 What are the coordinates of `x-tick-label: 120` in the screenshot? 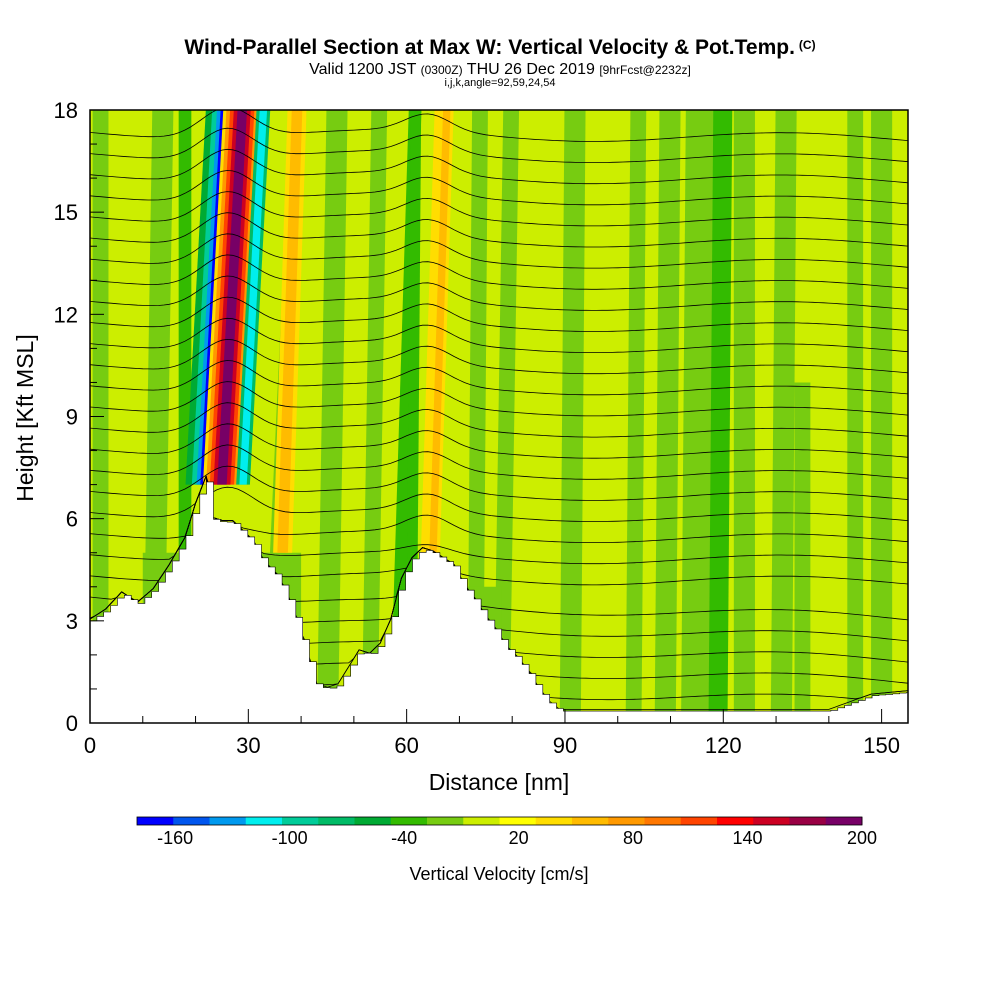 It's located at (723, 745).